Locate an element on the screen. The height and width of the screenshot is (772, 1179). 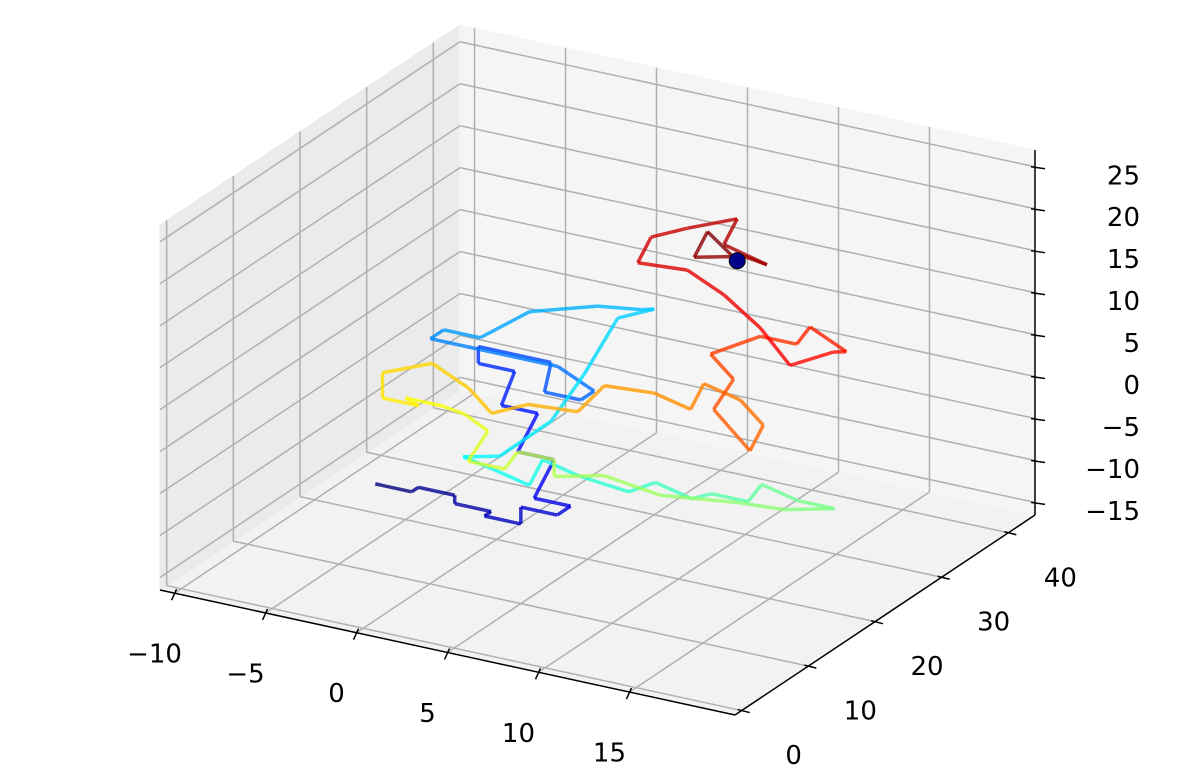
z-tick-label: −10 is located at coordinates (1112, 470).